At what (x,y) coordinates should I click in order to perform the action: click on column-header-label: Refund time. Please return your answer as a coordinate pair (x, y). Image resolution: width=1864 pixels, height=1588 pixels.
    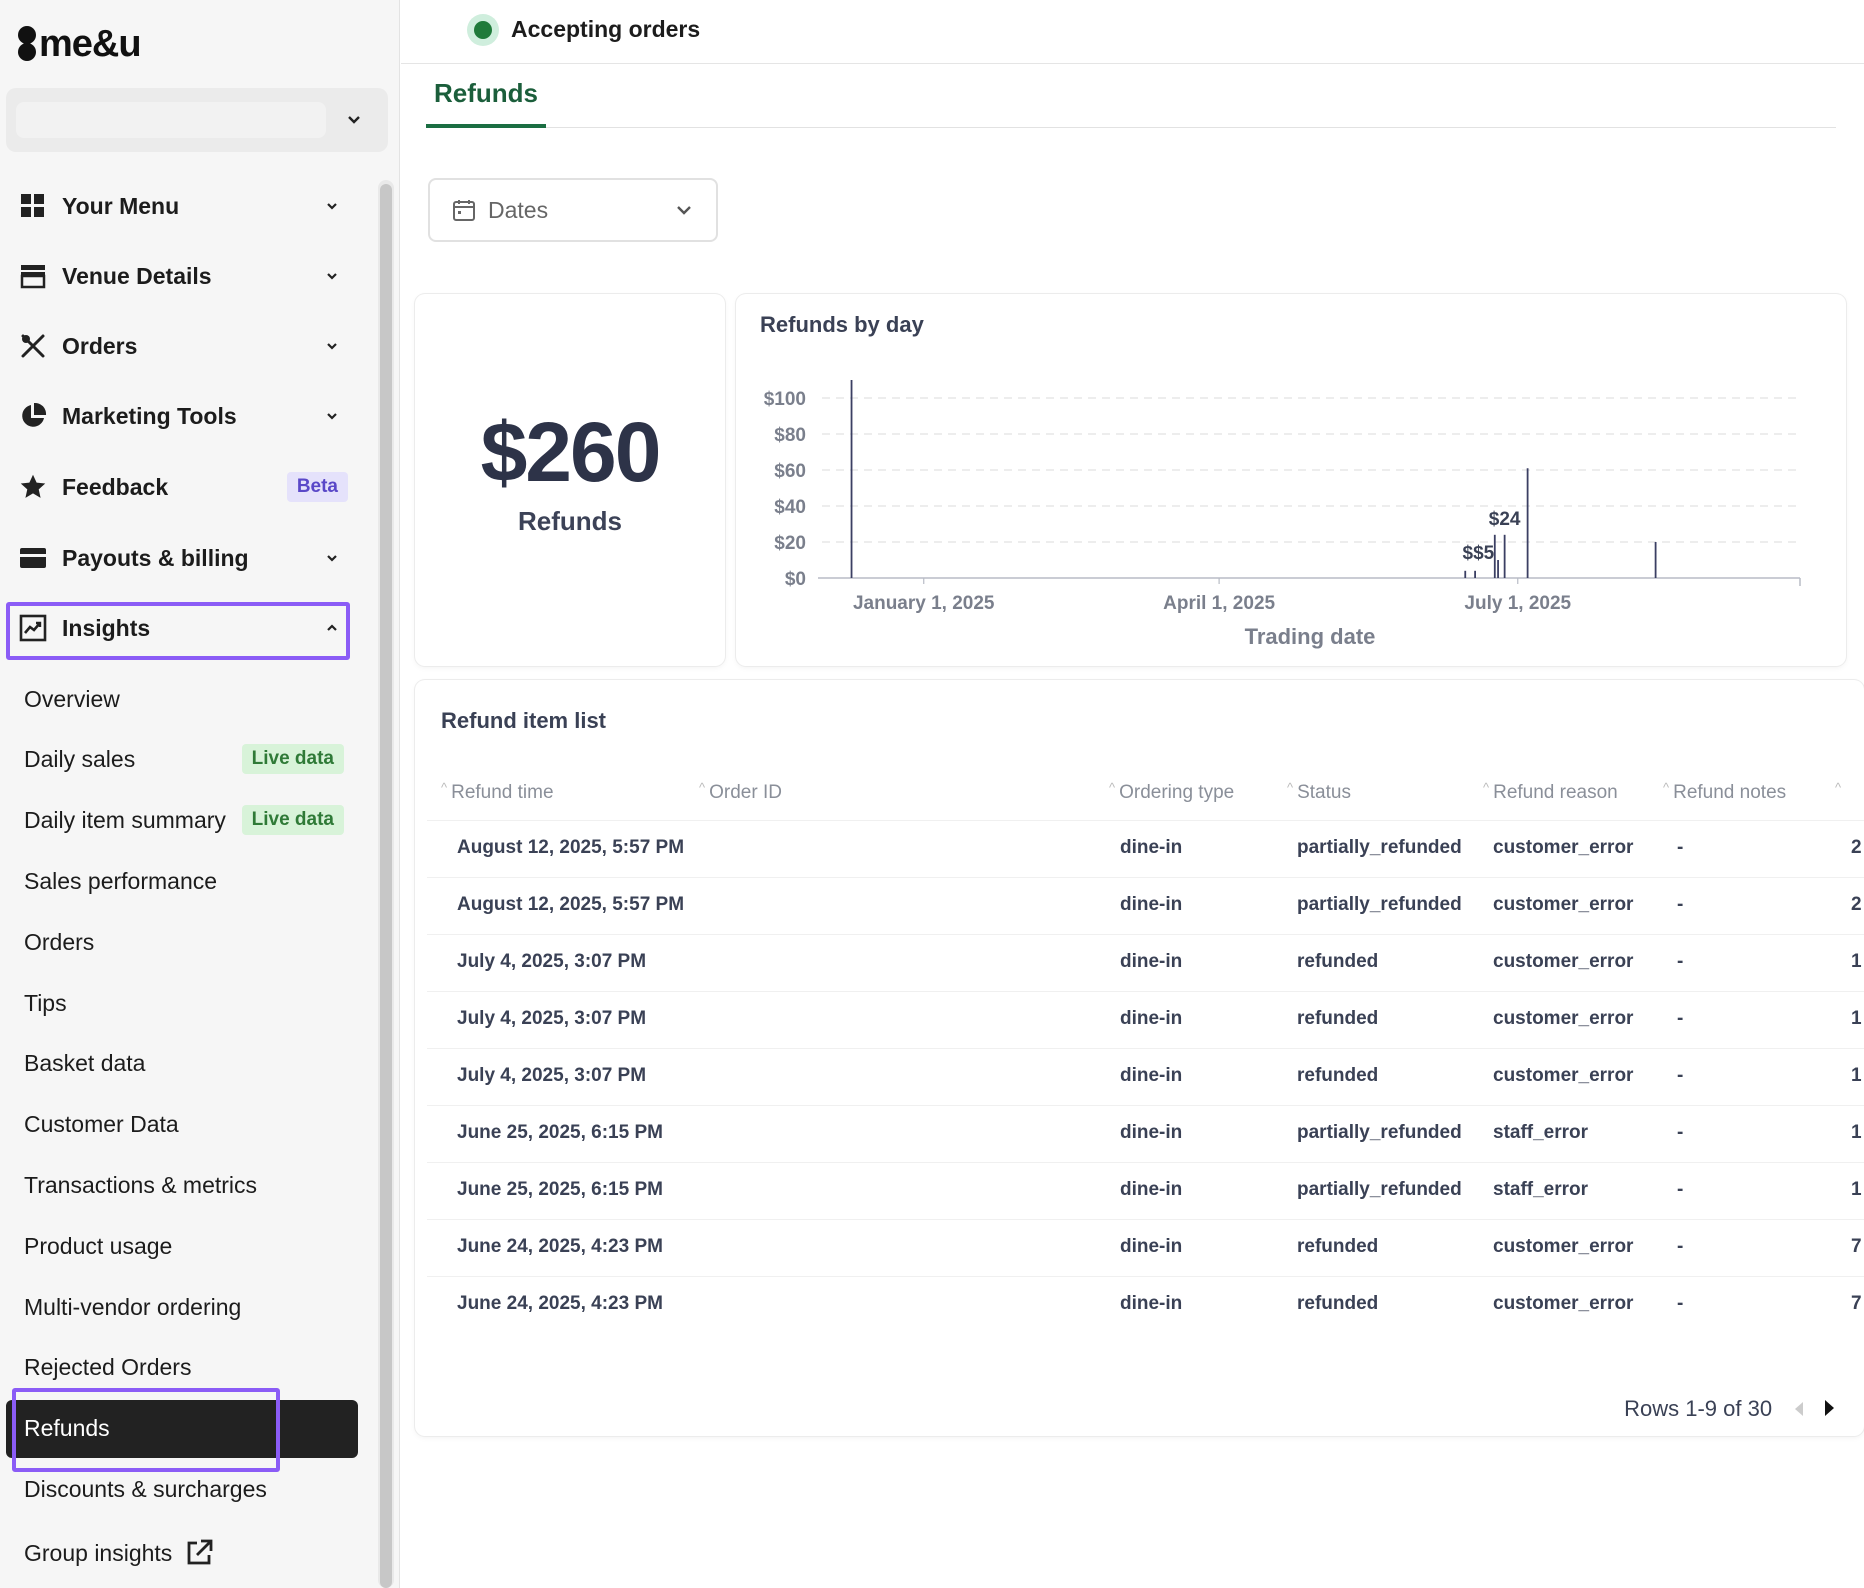
    Looking at the image, I should click on (502, 792).